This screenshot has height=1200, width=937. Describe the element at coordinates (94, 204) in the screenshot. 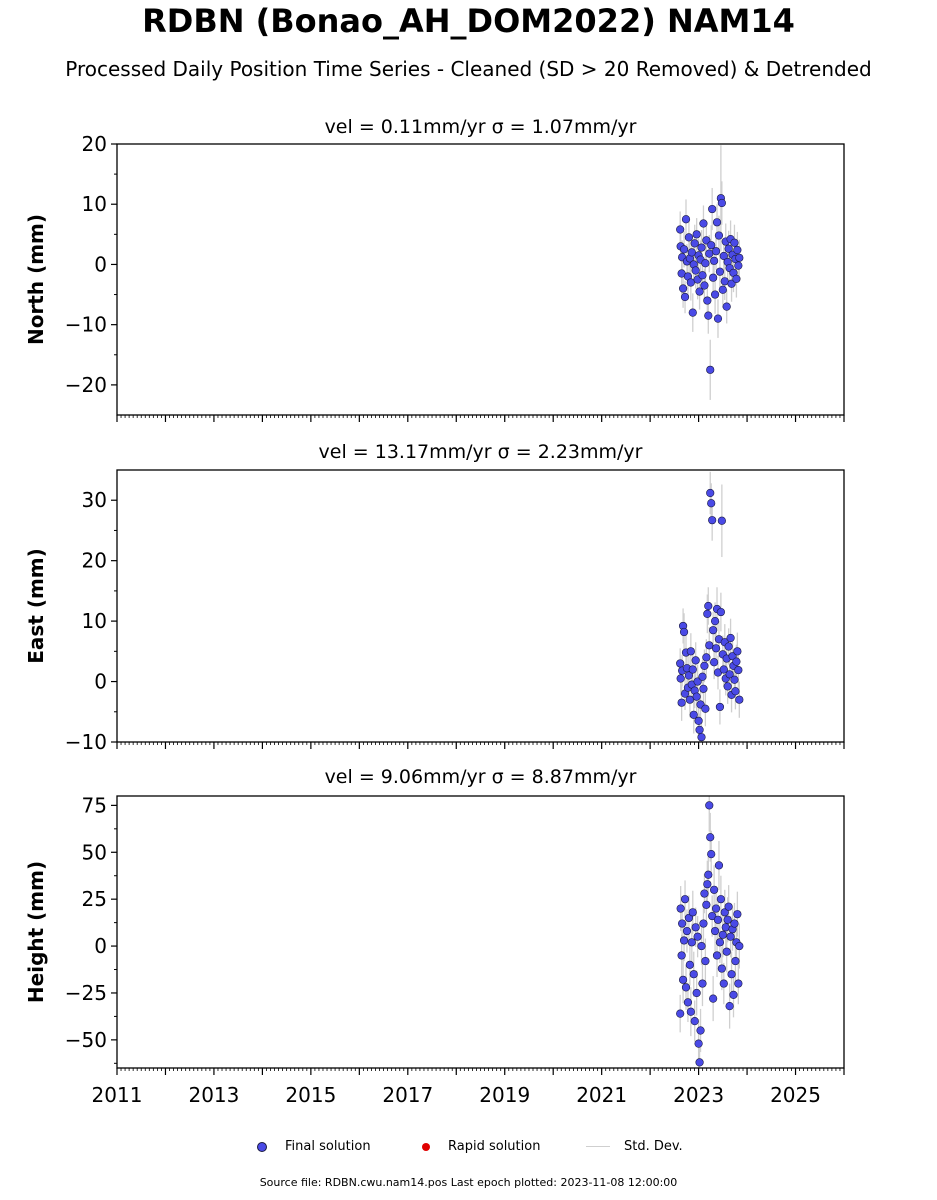

I see `y-tick-label: 10` at that location.